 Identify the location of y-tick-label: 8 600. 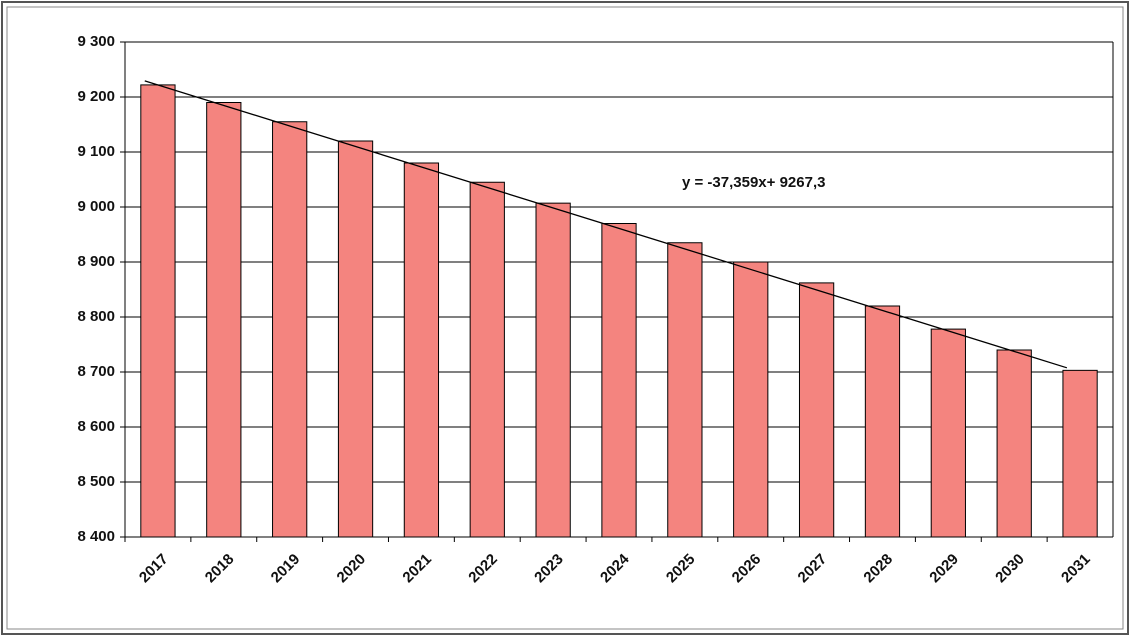
(96, 426).